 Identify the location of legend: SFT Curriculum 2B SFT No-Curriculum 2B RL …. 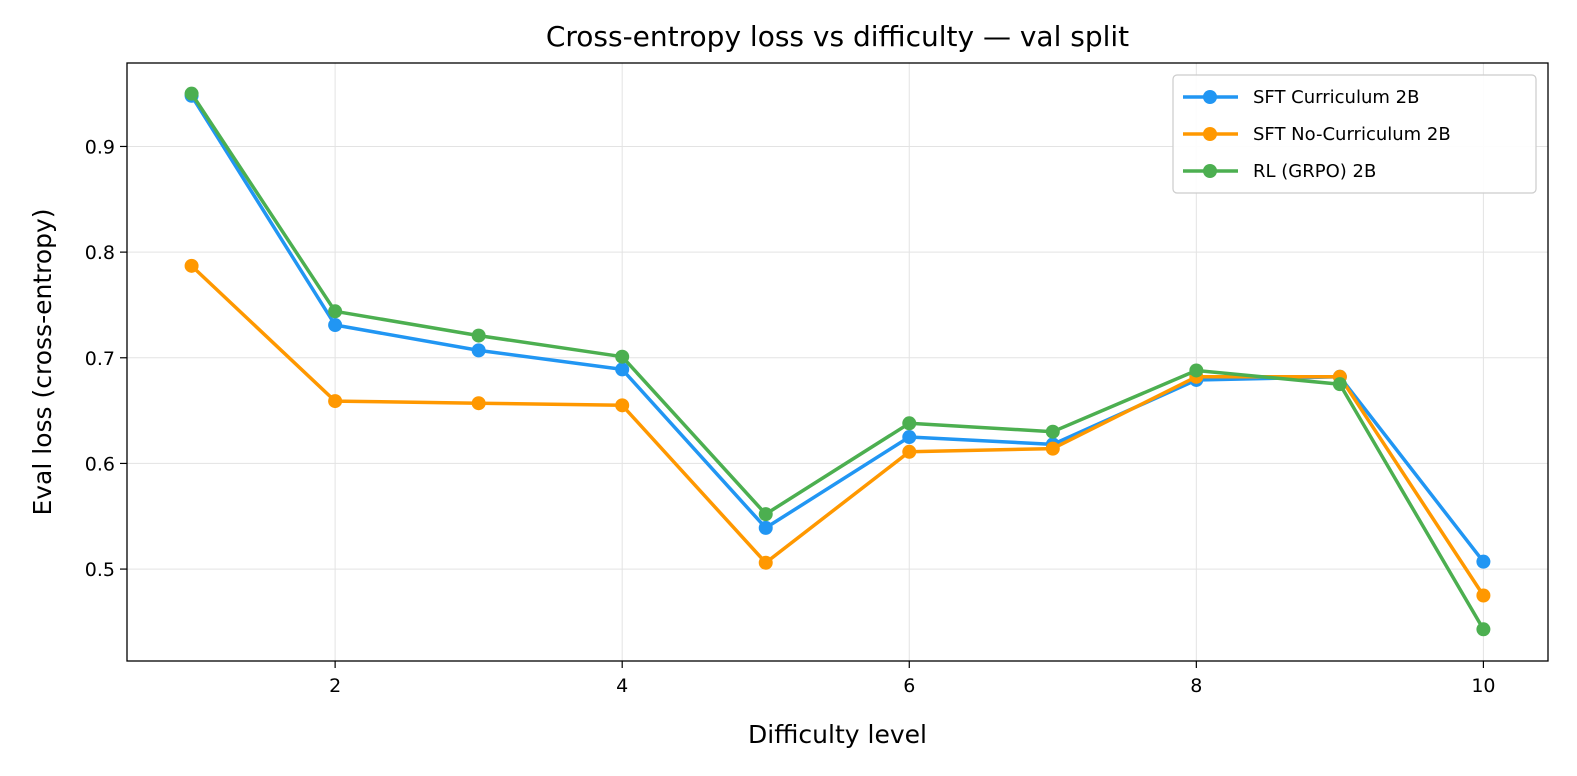
(1354, 134).